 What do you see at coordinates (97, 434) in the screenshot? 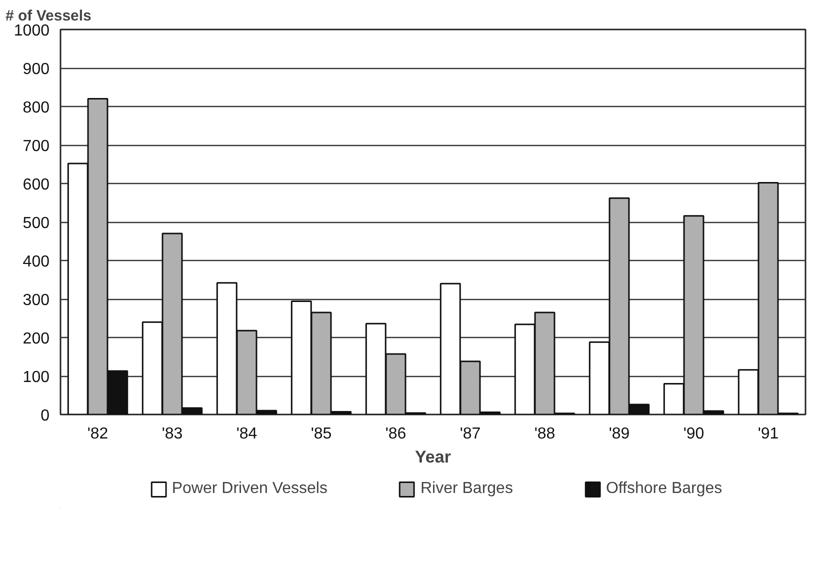
I see `x-tick-label: '82` at bounding box center [97, 434].